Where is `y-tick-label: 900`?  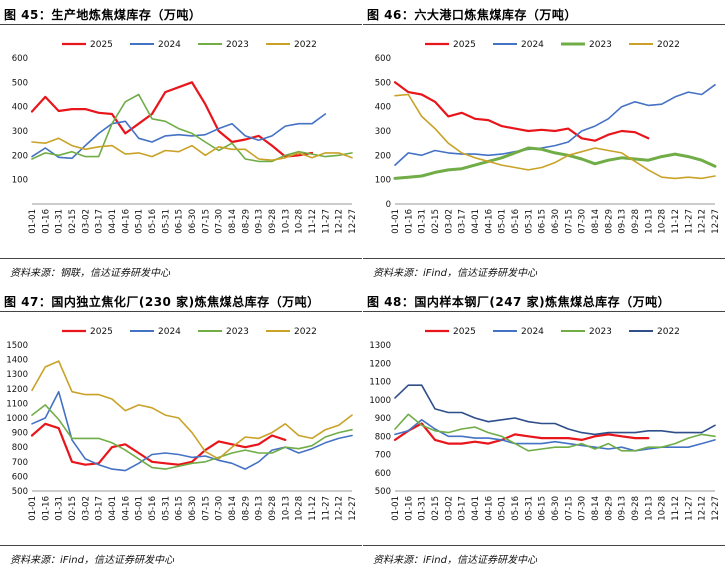 y-tick-label: 900 is located at coordinates (20, 434).